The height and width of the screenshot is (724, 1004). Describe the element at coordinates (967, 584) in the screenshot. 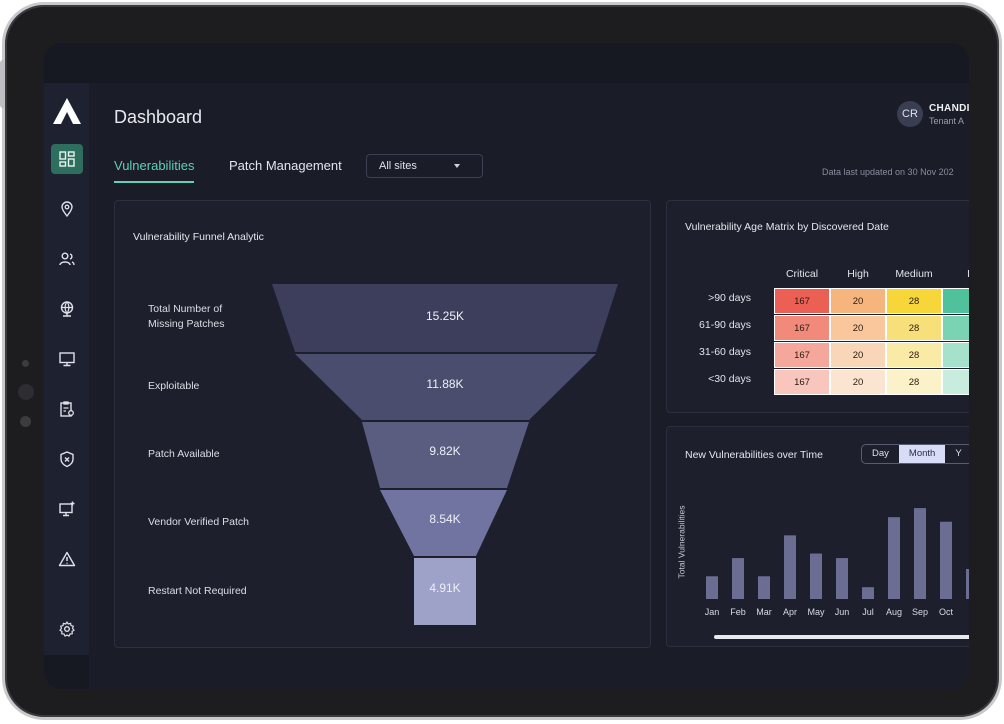

I see `bar-n` at that location.